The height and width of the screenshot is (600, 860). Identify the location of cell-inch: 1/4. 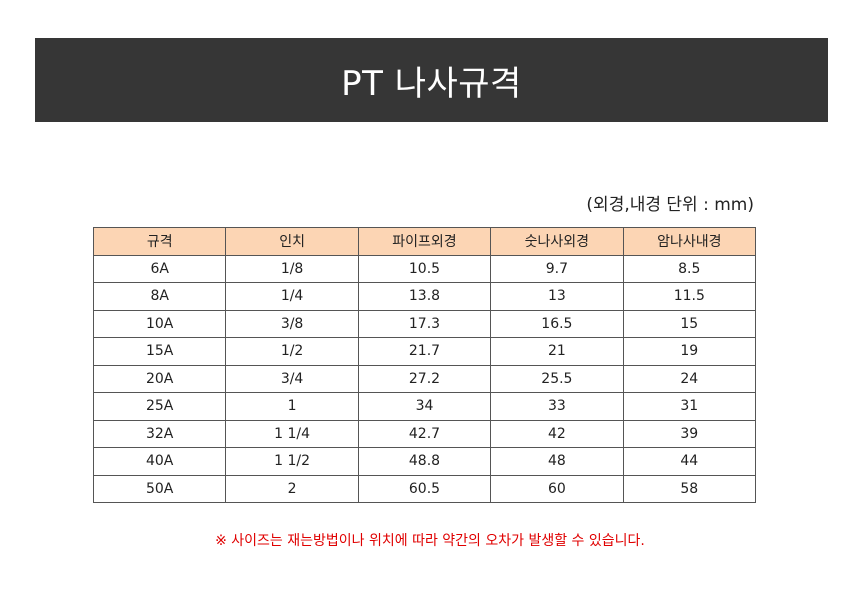
(292, 296).